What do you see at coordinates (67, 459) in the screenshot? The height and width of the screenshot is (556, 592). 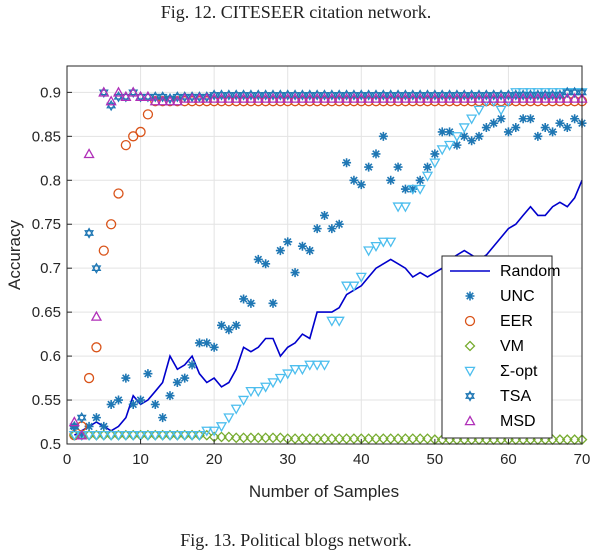 I see `x-tick-label: 0` at bounding box center [67, 459].